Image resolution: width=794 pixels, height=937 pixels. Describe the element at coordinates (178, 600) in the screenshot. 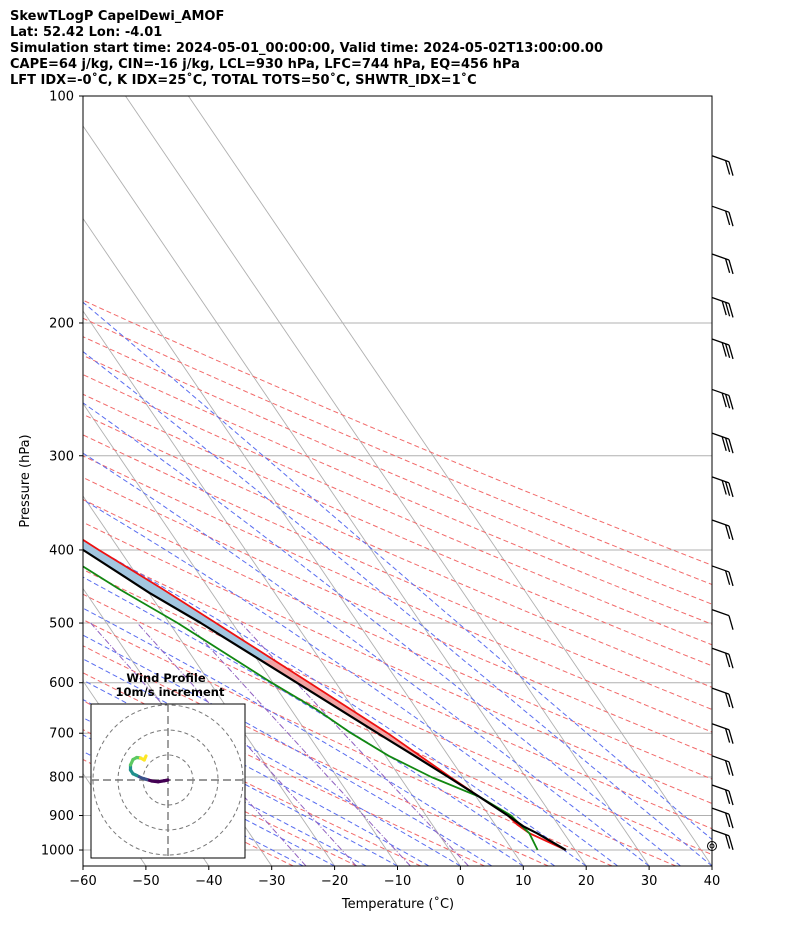

I see `cape-area` at that location.